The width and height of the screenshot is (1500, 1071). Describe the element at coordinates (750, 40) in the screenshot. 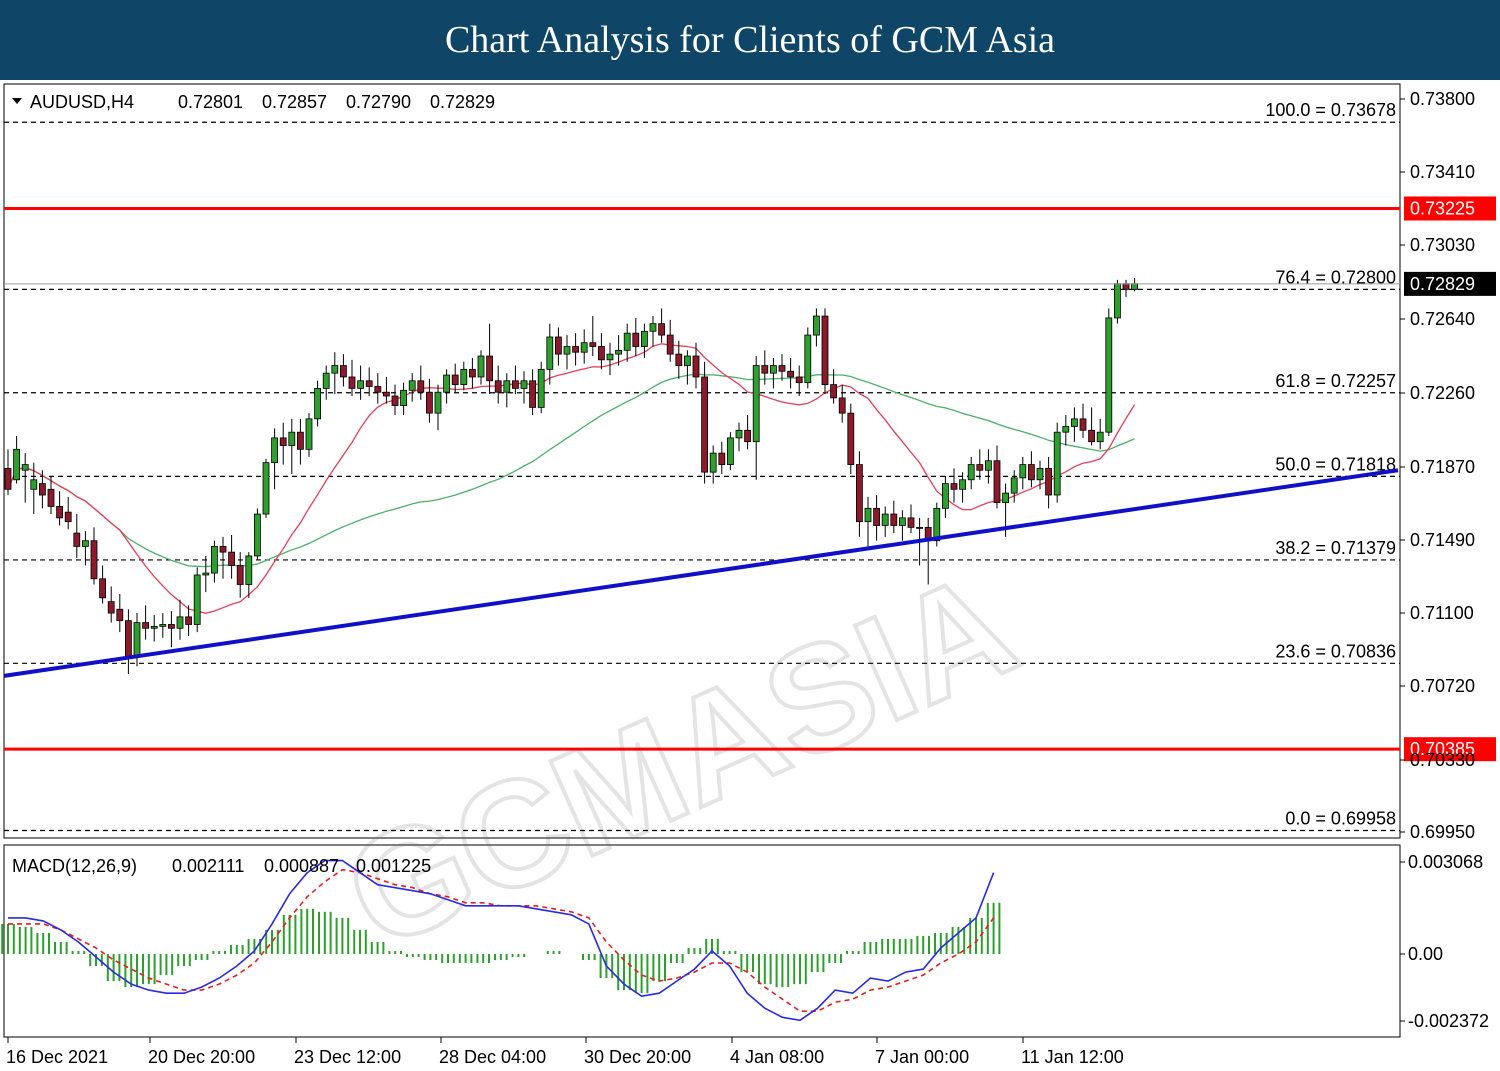

I see `header-banner` at that location.